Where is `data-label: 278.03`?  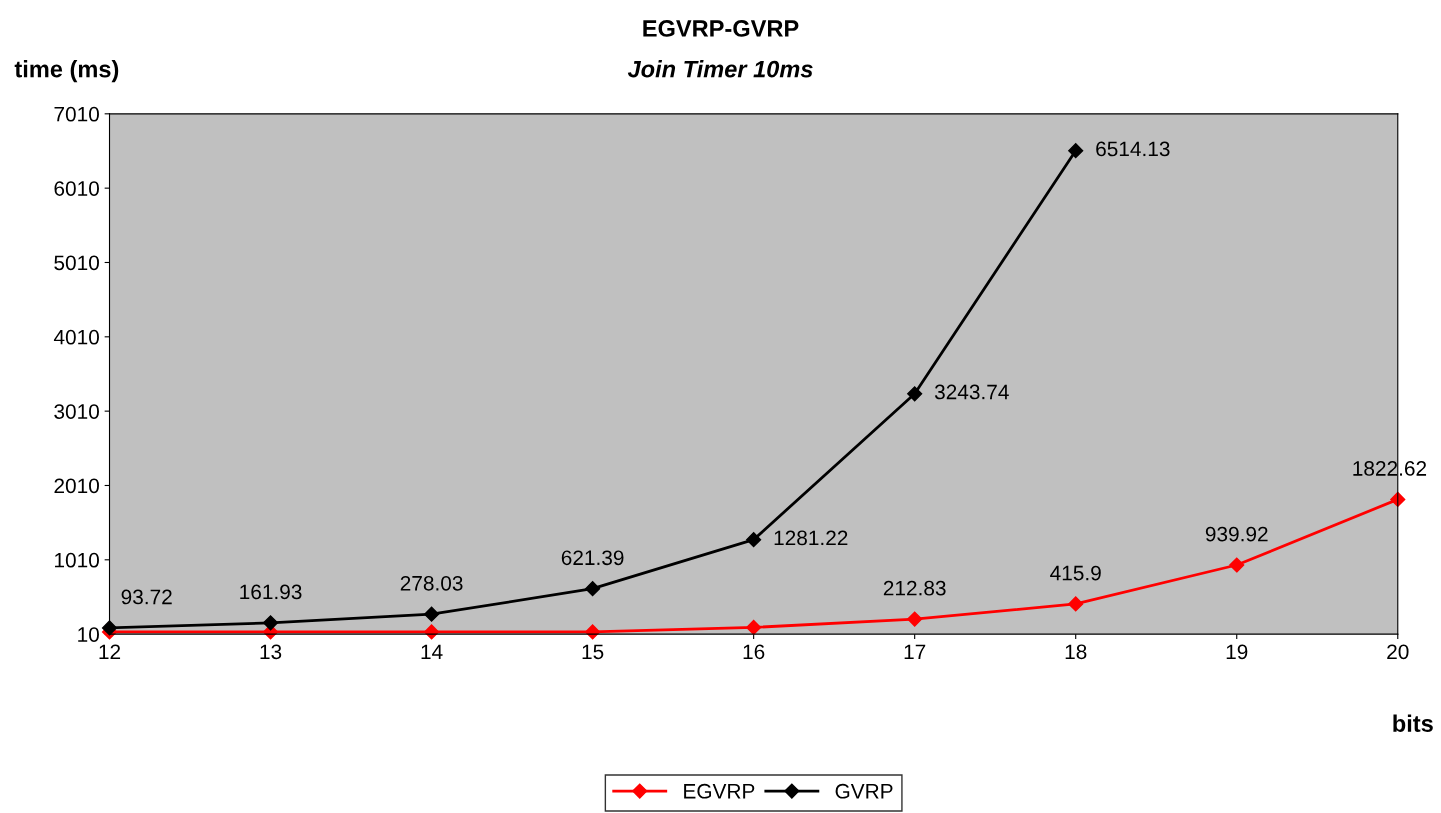 data-label: 278.03 is located at coordinates (431, 583).